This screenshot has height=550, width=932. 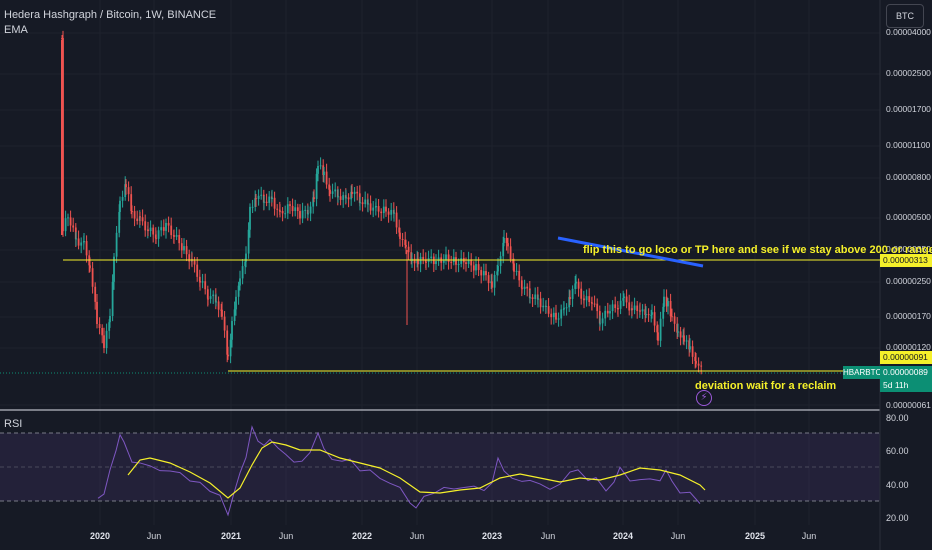 I want to click on chart-title: Hedera Hashgraph / Bitcoin, 1W, BINANCE, so click(x=110, y=15).